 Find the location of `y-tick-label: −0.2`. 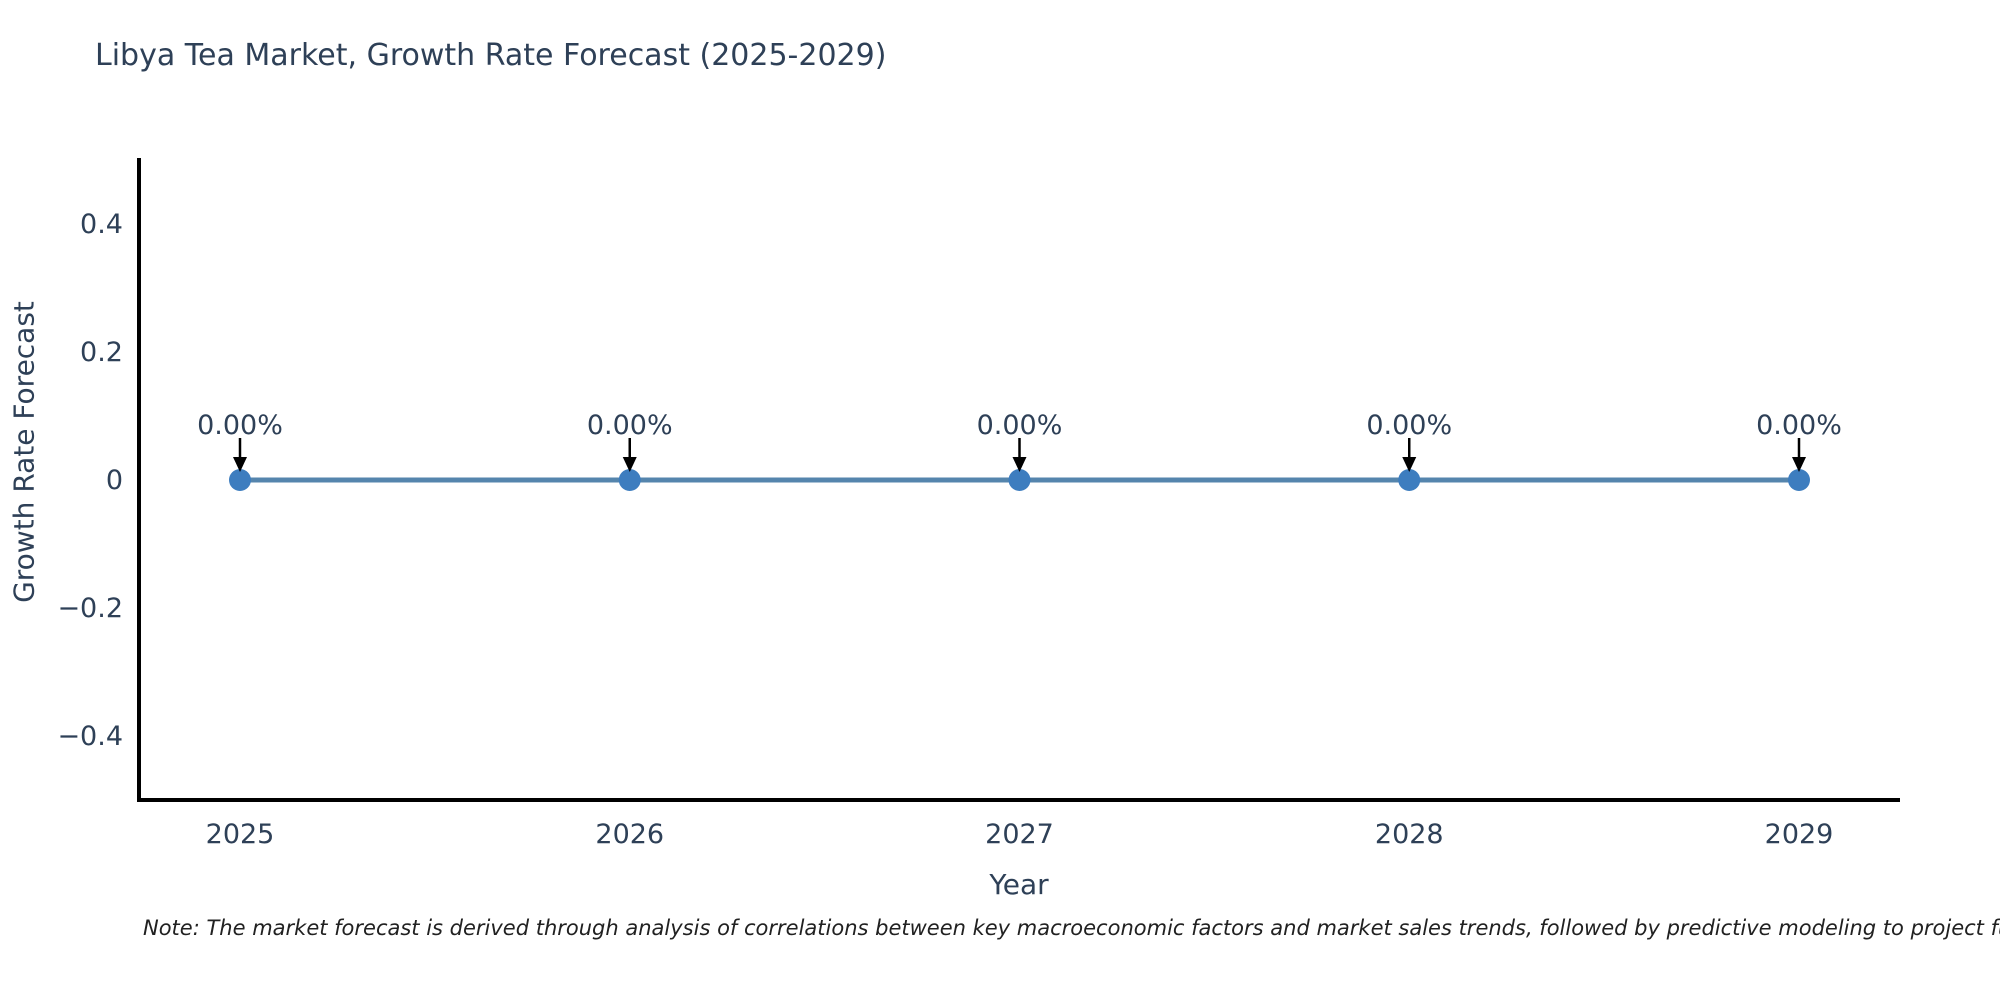

y-tick-label: −0.2 is located at coordinates (90, 608).